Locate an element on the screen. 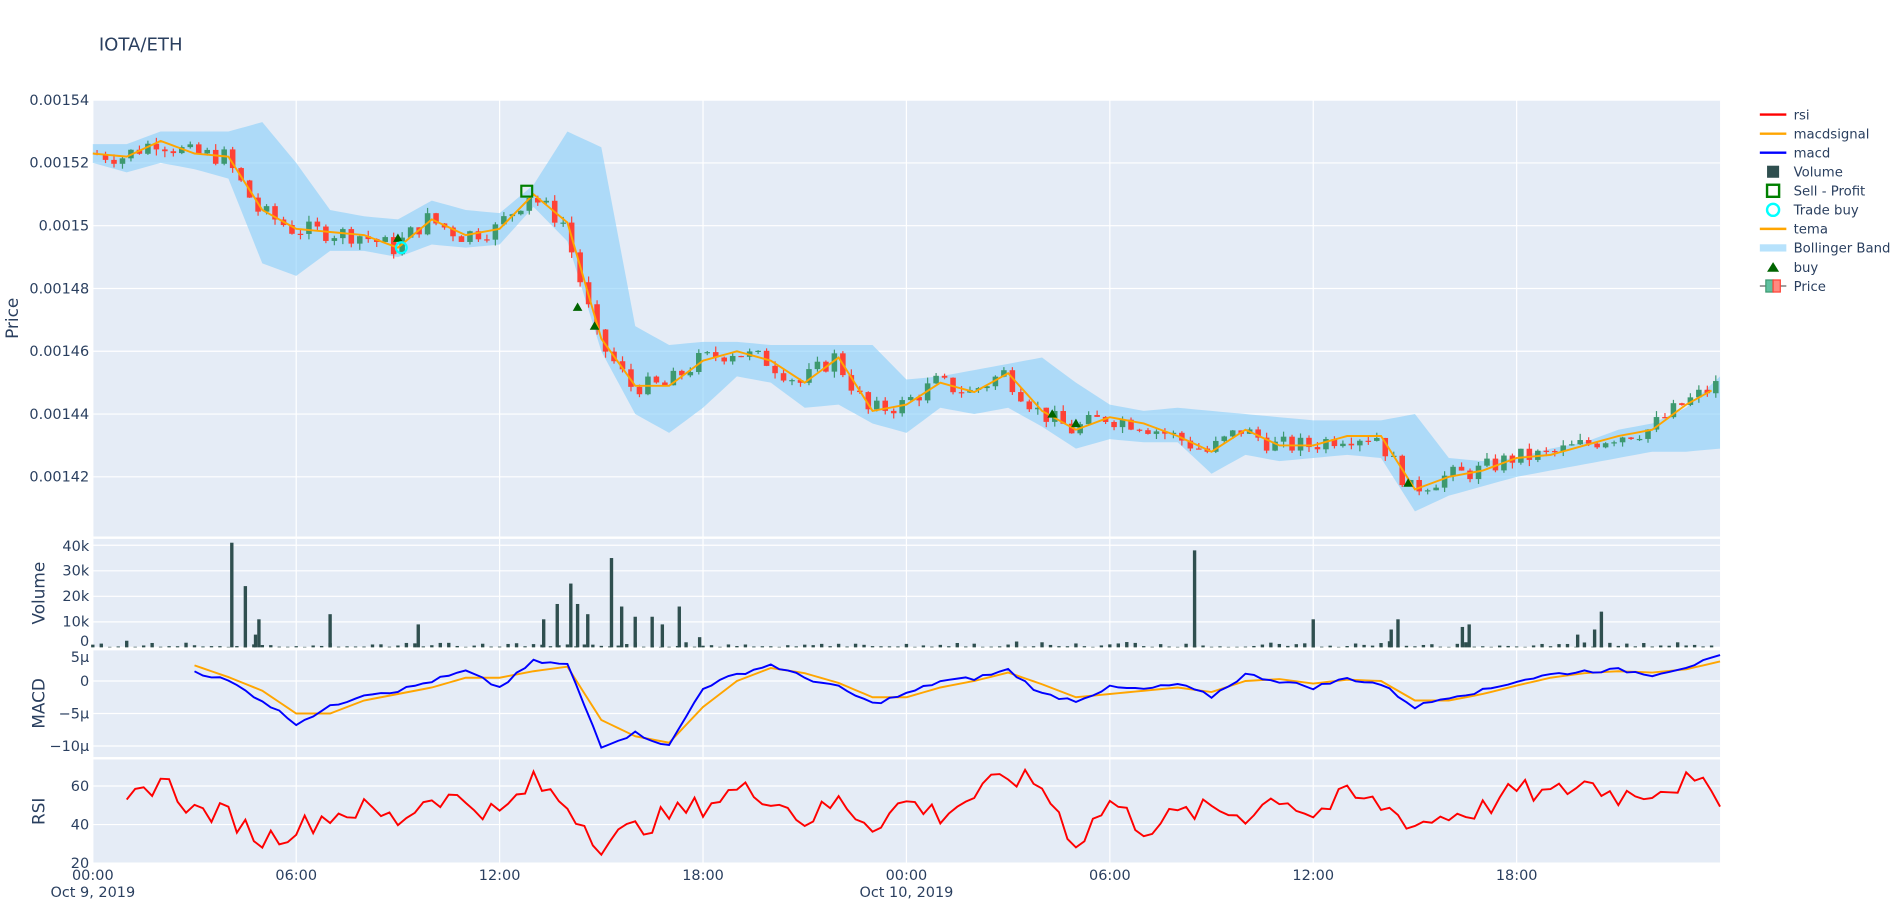 The height and width of the screenshot is (903, 1890). legend-item: macdsignal is located at coordinates (1814, 134).